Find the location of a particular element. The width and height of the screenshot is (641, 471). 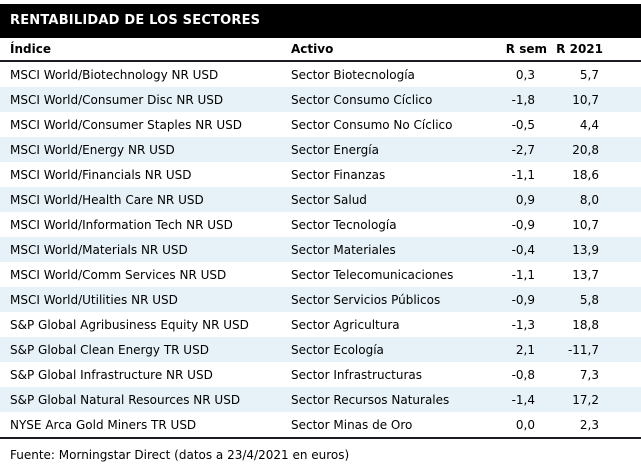

asset-cell: Sector Biotecnología is located at coordinates (353, 74).